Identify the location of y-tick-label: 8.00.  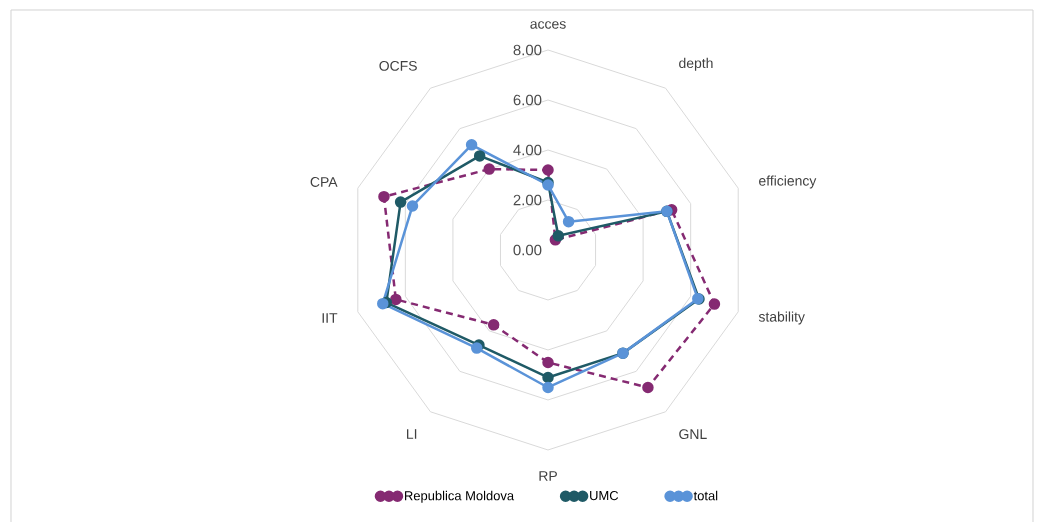
(527, 50).